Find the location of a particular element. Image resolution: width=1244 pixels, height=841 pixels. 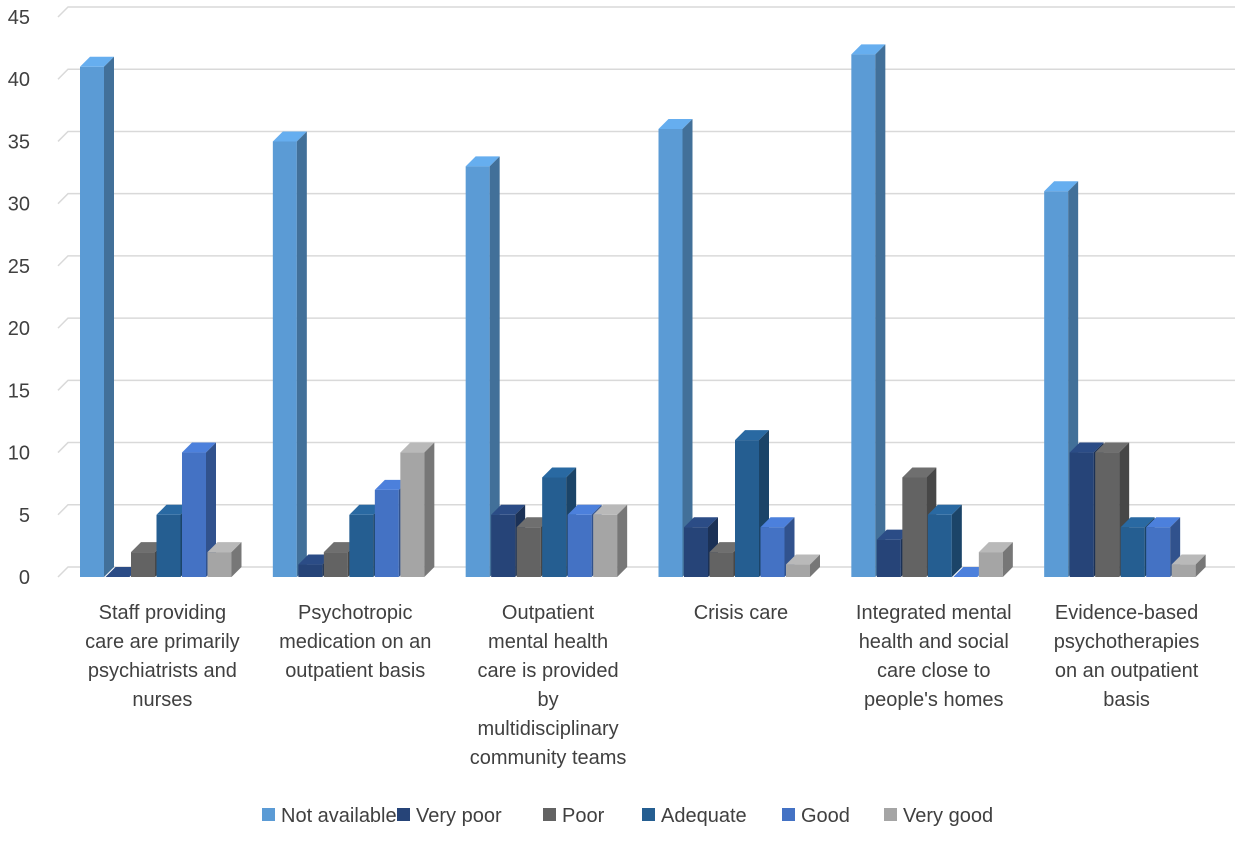

category-label-line: on an outpatient is located at coordinates (1127, 671).